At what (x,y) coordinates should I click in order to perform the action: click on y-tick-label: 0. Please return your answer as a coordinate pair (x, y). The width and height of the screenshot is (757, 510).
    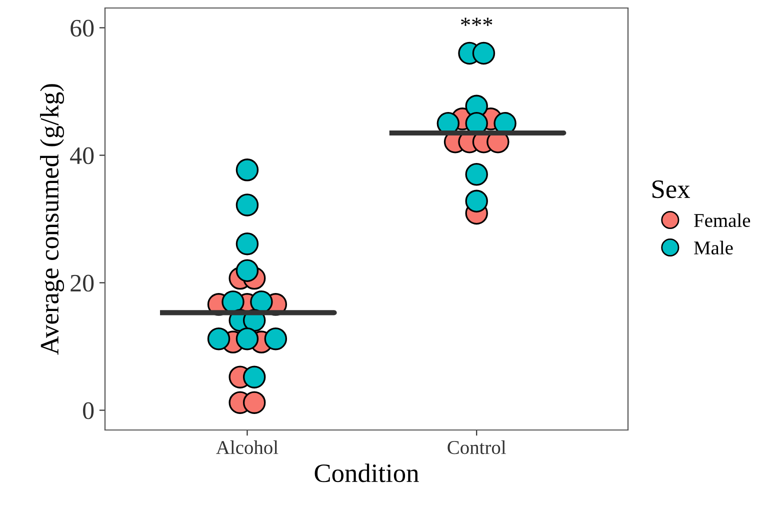
    Looking at the image, I should click on (88, 411).